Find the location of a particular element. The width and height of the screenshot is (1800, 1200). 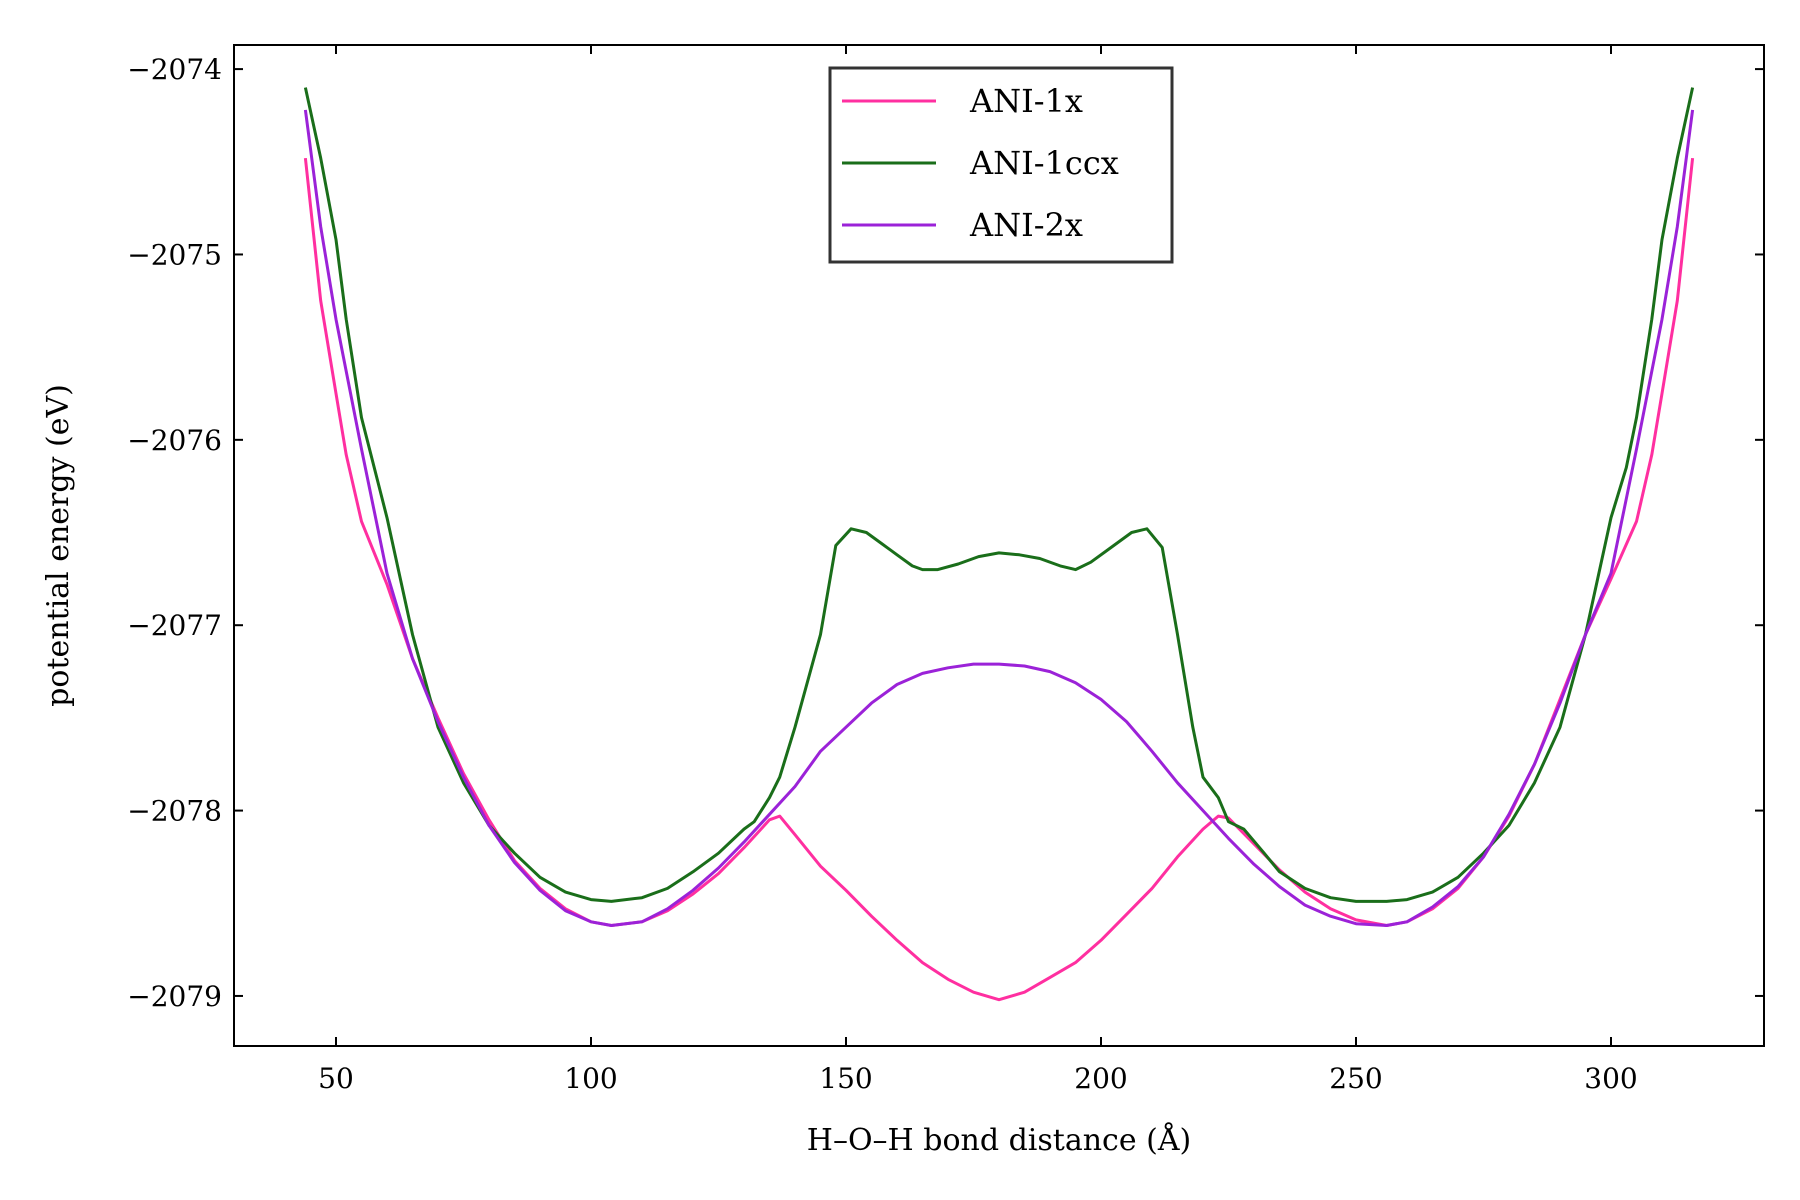

y-tick-label: −2075 is located at coordinates (174, 254).